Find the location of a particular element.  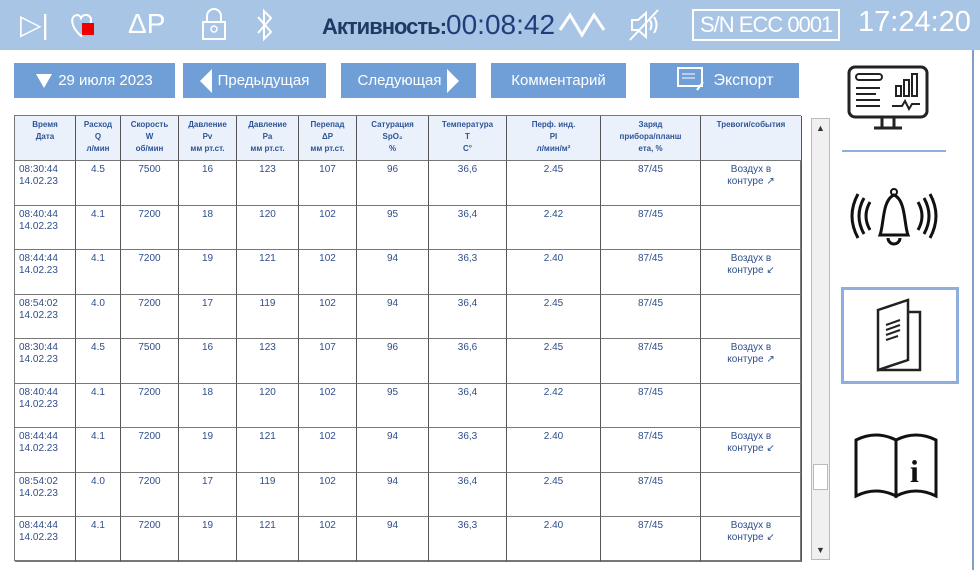

scroll-down-button: ▼ is located at coordinates (820, 550).